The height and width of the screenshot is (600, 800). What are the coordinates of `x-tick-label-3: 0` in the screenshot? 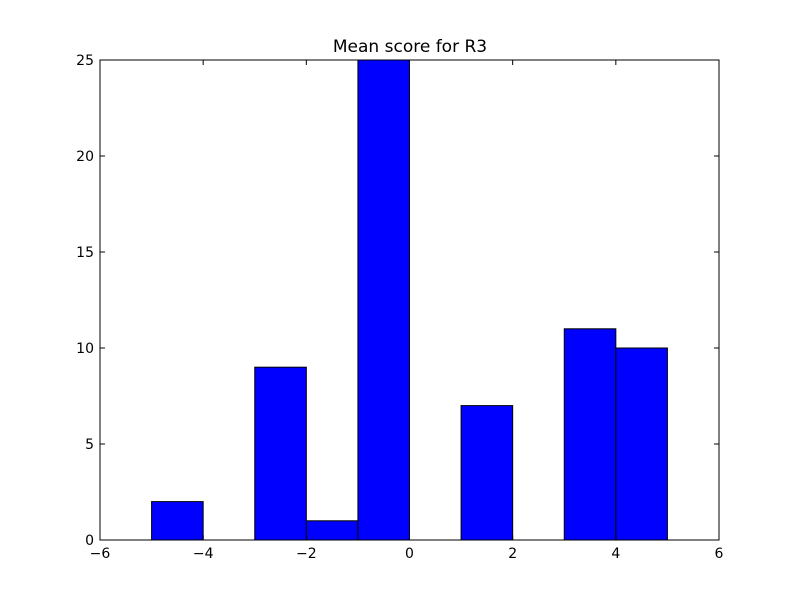 It's located at (409, 554).